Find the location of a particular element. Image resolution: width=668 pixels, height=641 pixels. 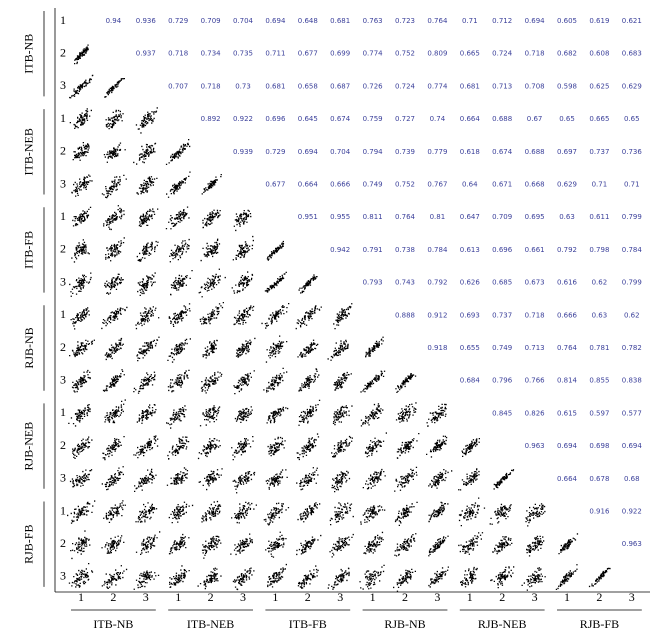

correlation-label: 0.784 is located at coordinates (632, 250).